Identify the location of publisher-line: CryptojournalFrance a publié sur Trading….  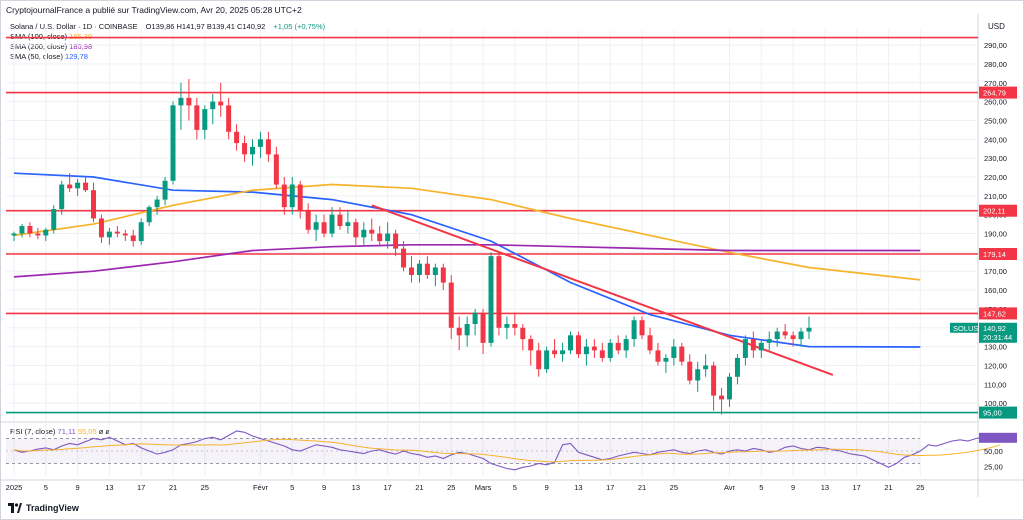
(154, 10).